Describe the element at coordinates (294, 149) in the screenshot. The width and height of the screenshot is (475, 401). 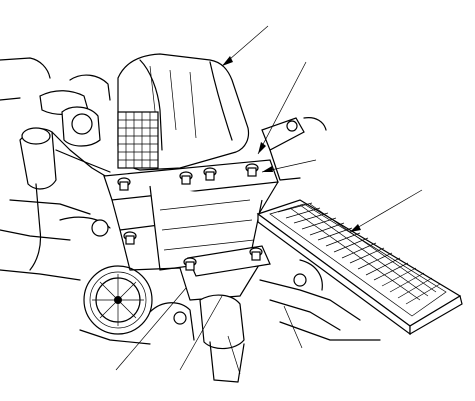
I see `right-bracket` at that location.